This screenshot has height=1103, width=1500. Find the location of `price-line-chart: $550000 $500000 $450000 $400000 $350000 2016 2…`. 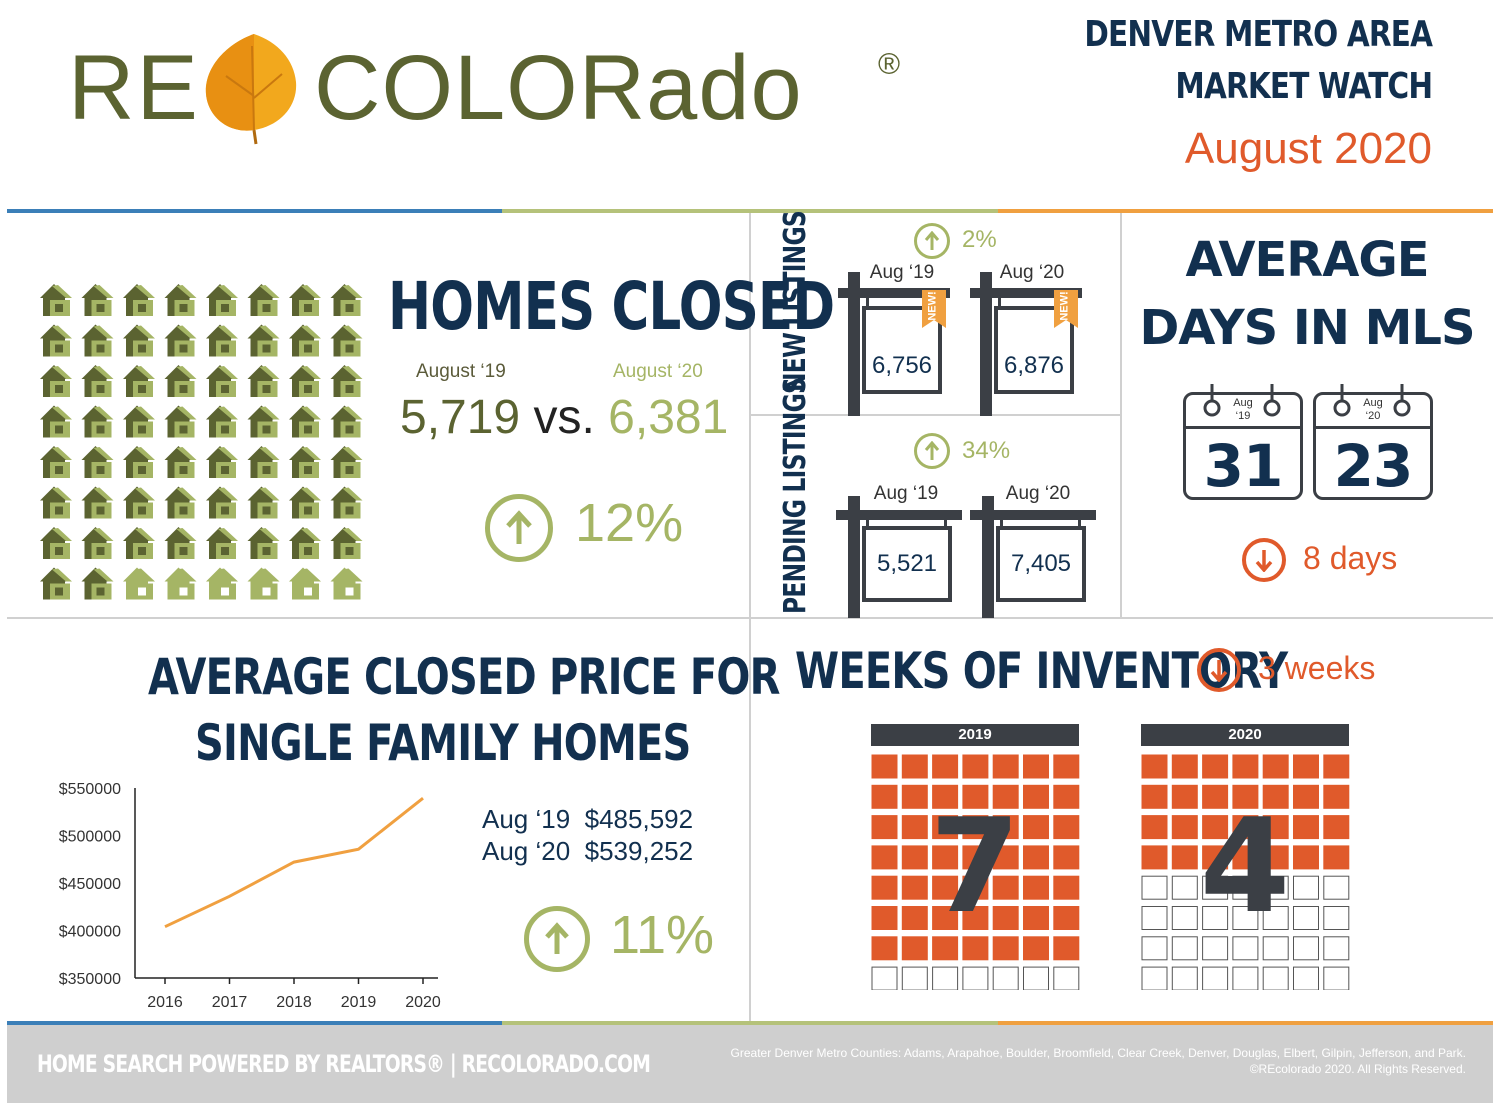

price-line-chart: $550000 $500000 $450000 $400000 $350000 2016 2… is located at coordinates (250, 895).